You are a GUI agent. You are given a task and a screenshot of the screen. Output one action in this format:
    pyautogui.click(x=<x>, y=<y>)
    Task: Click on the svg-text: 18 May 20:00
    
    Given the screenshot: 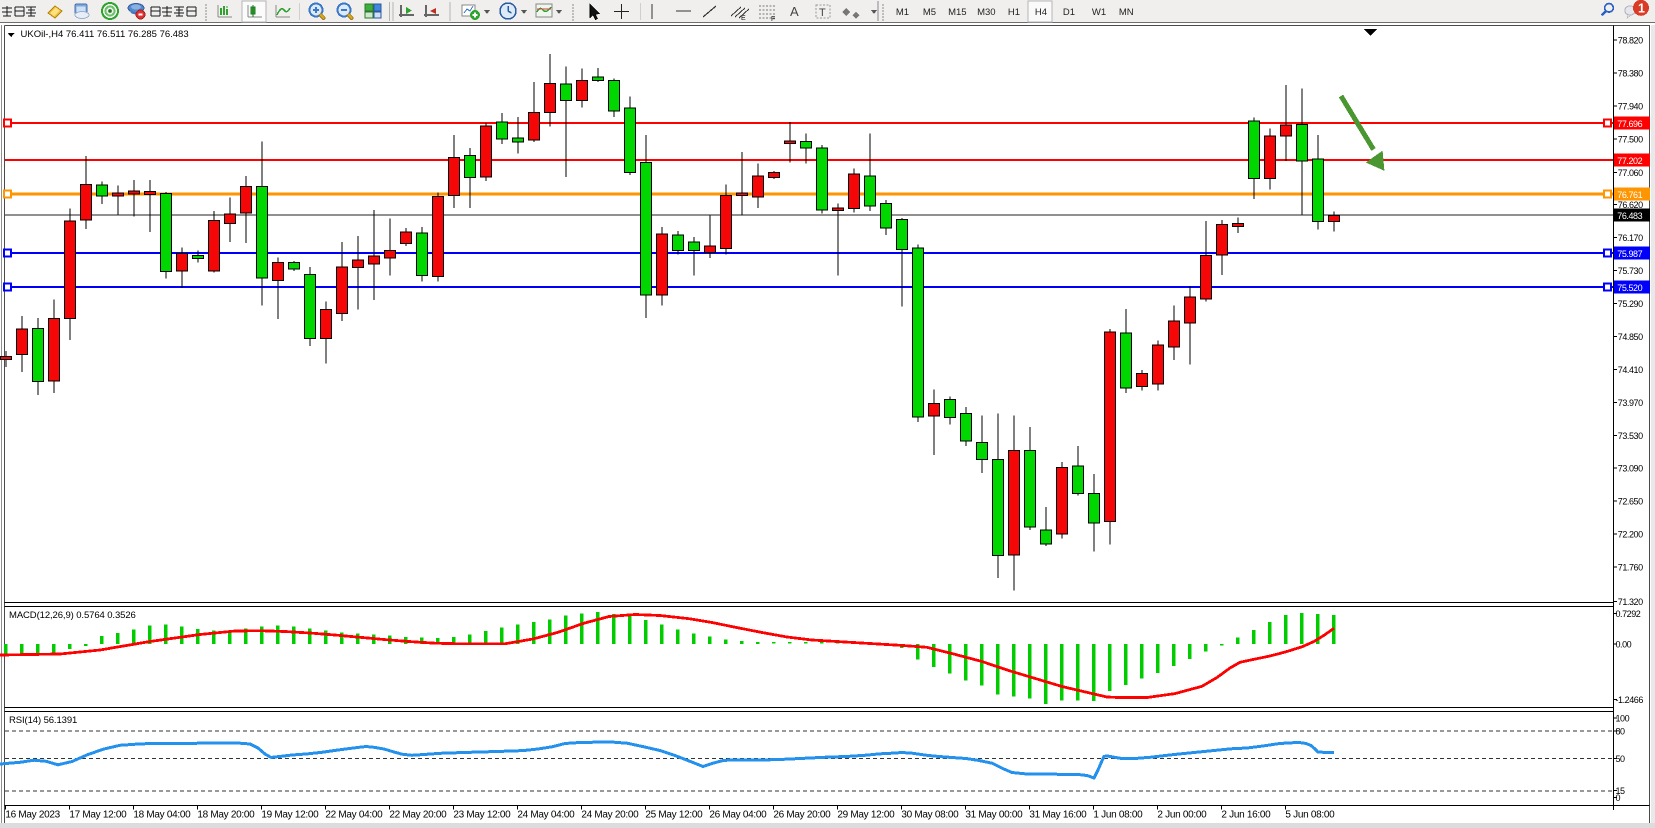 What is the action you would take?
    pyautogui.click(x=226, y=815)
    